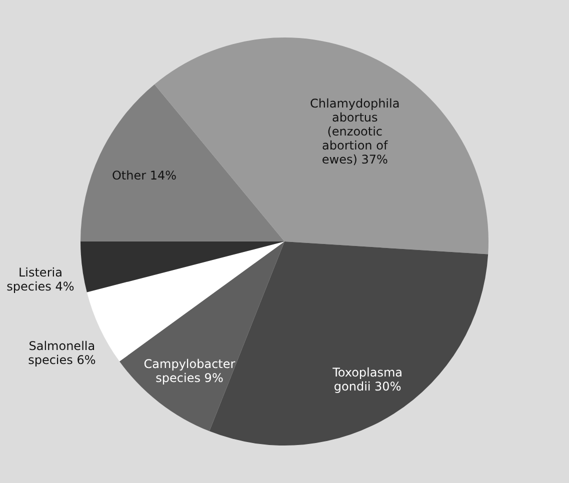 The image size is (569, 483). I want to click on slice-label: Other 14%, so click(144, 175).